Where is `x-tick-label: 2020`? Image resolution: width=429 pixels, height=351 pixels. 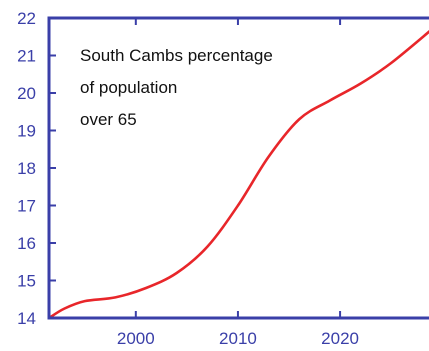
x-tick-label: 2020 is located at coordinates (340, 338).